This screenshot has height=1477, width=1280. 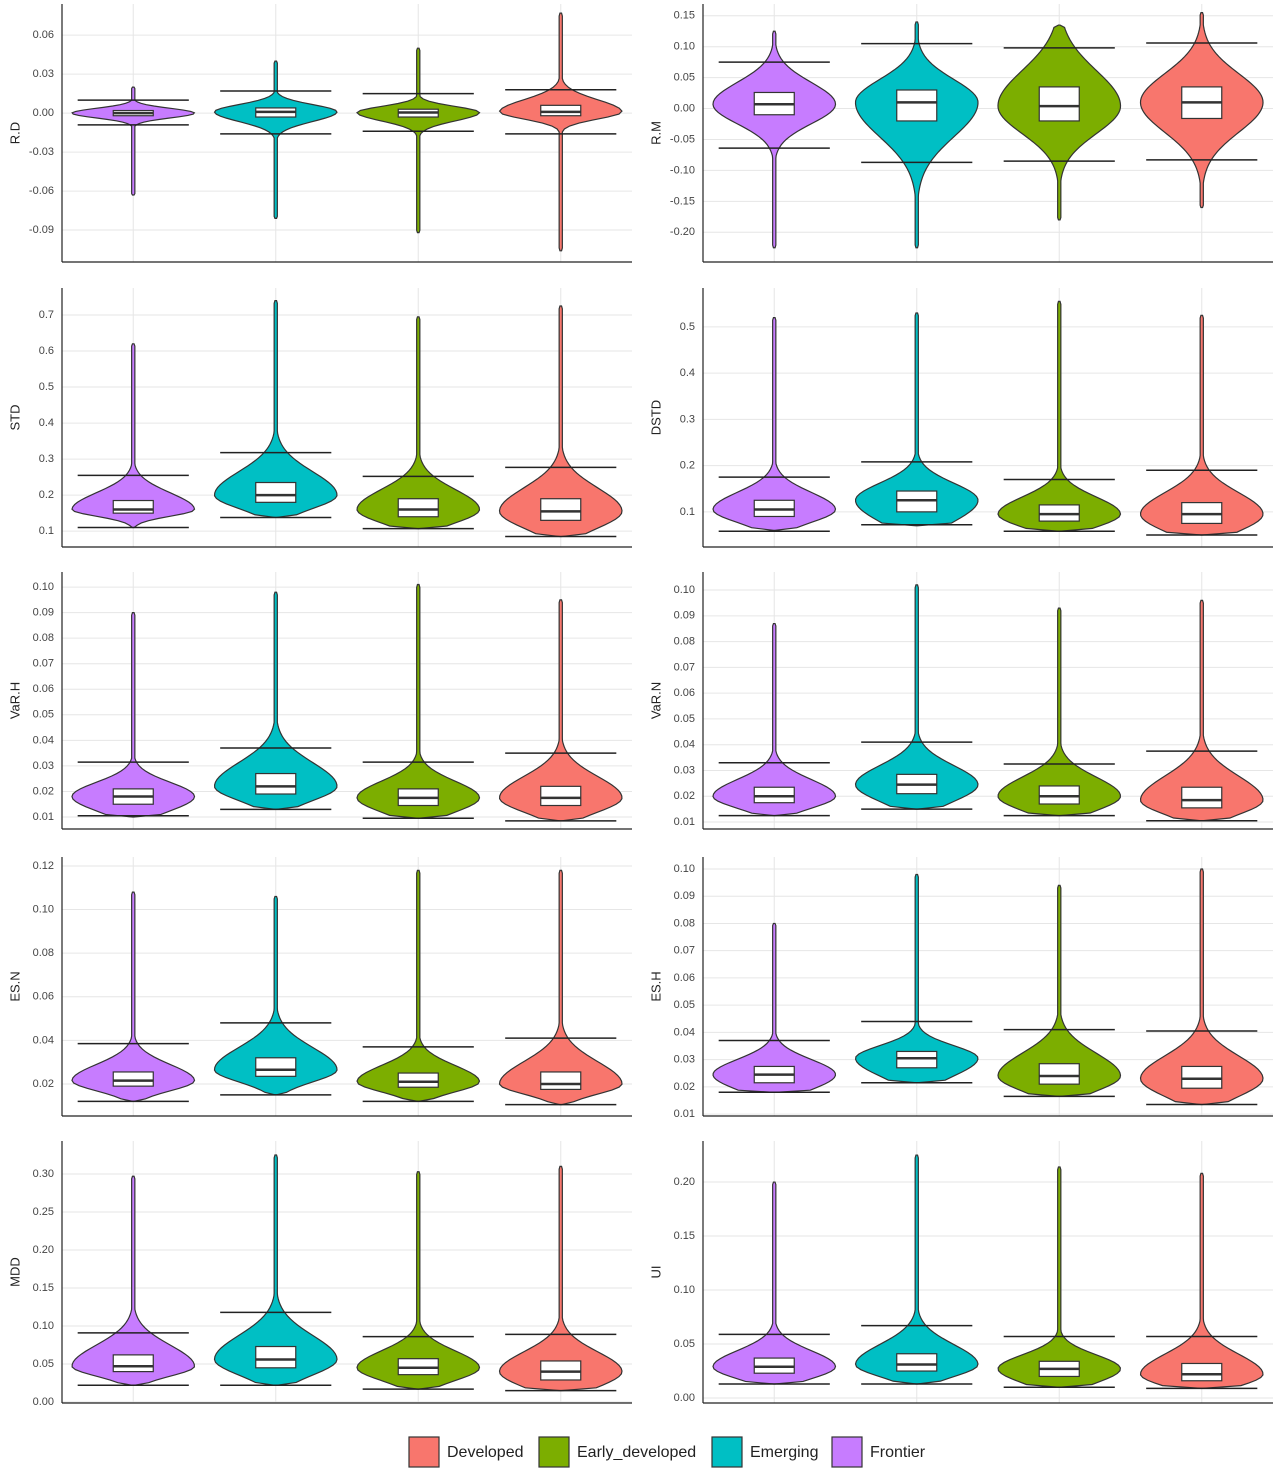 What do you see at coordinates (684, 616) in the screenshot?
I see `y-tick-label: 0.09` at bounding box center [684, 616].